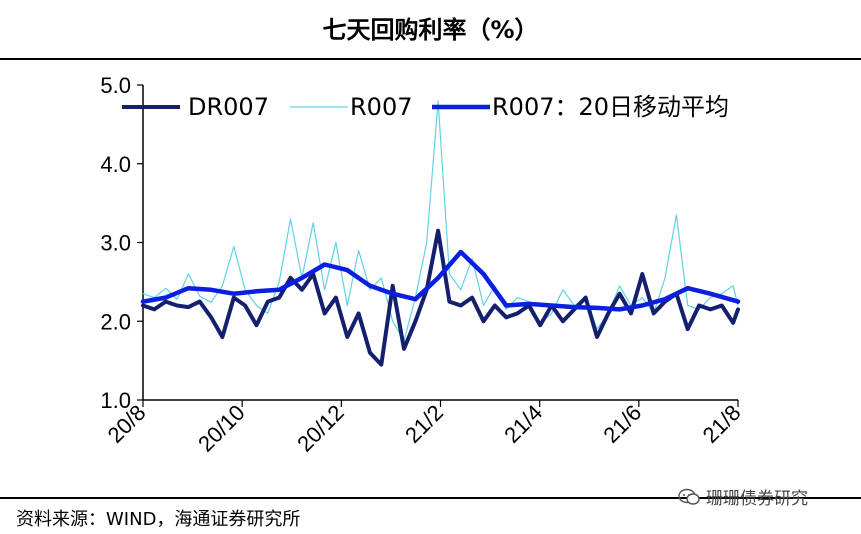  I want to click on source-note: 资料来源：WIND，海通证券研究所, so click(158, 519).